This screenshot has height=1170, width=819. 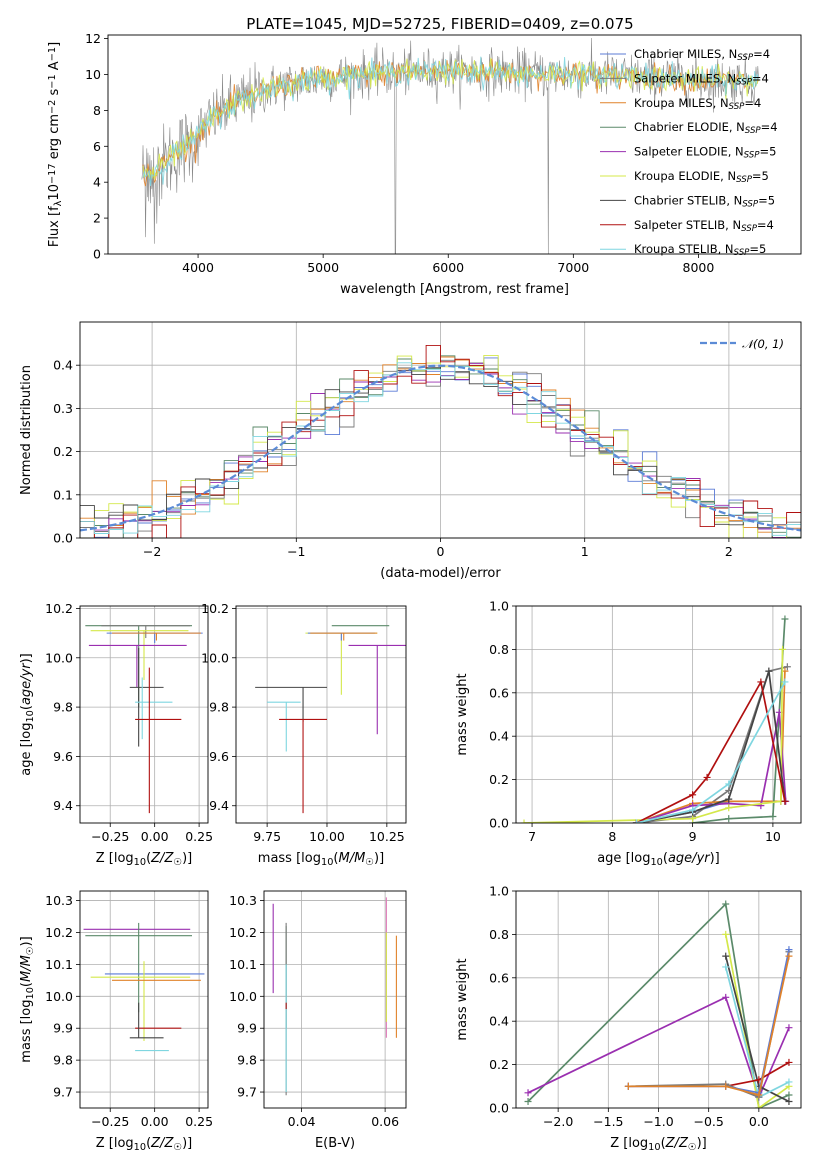 What do you see at coordinates (704, 201) in the screenshot?
I see `legend-entry: Chabrier STELIB, NSSP=5` at bounding box center [704, 201].